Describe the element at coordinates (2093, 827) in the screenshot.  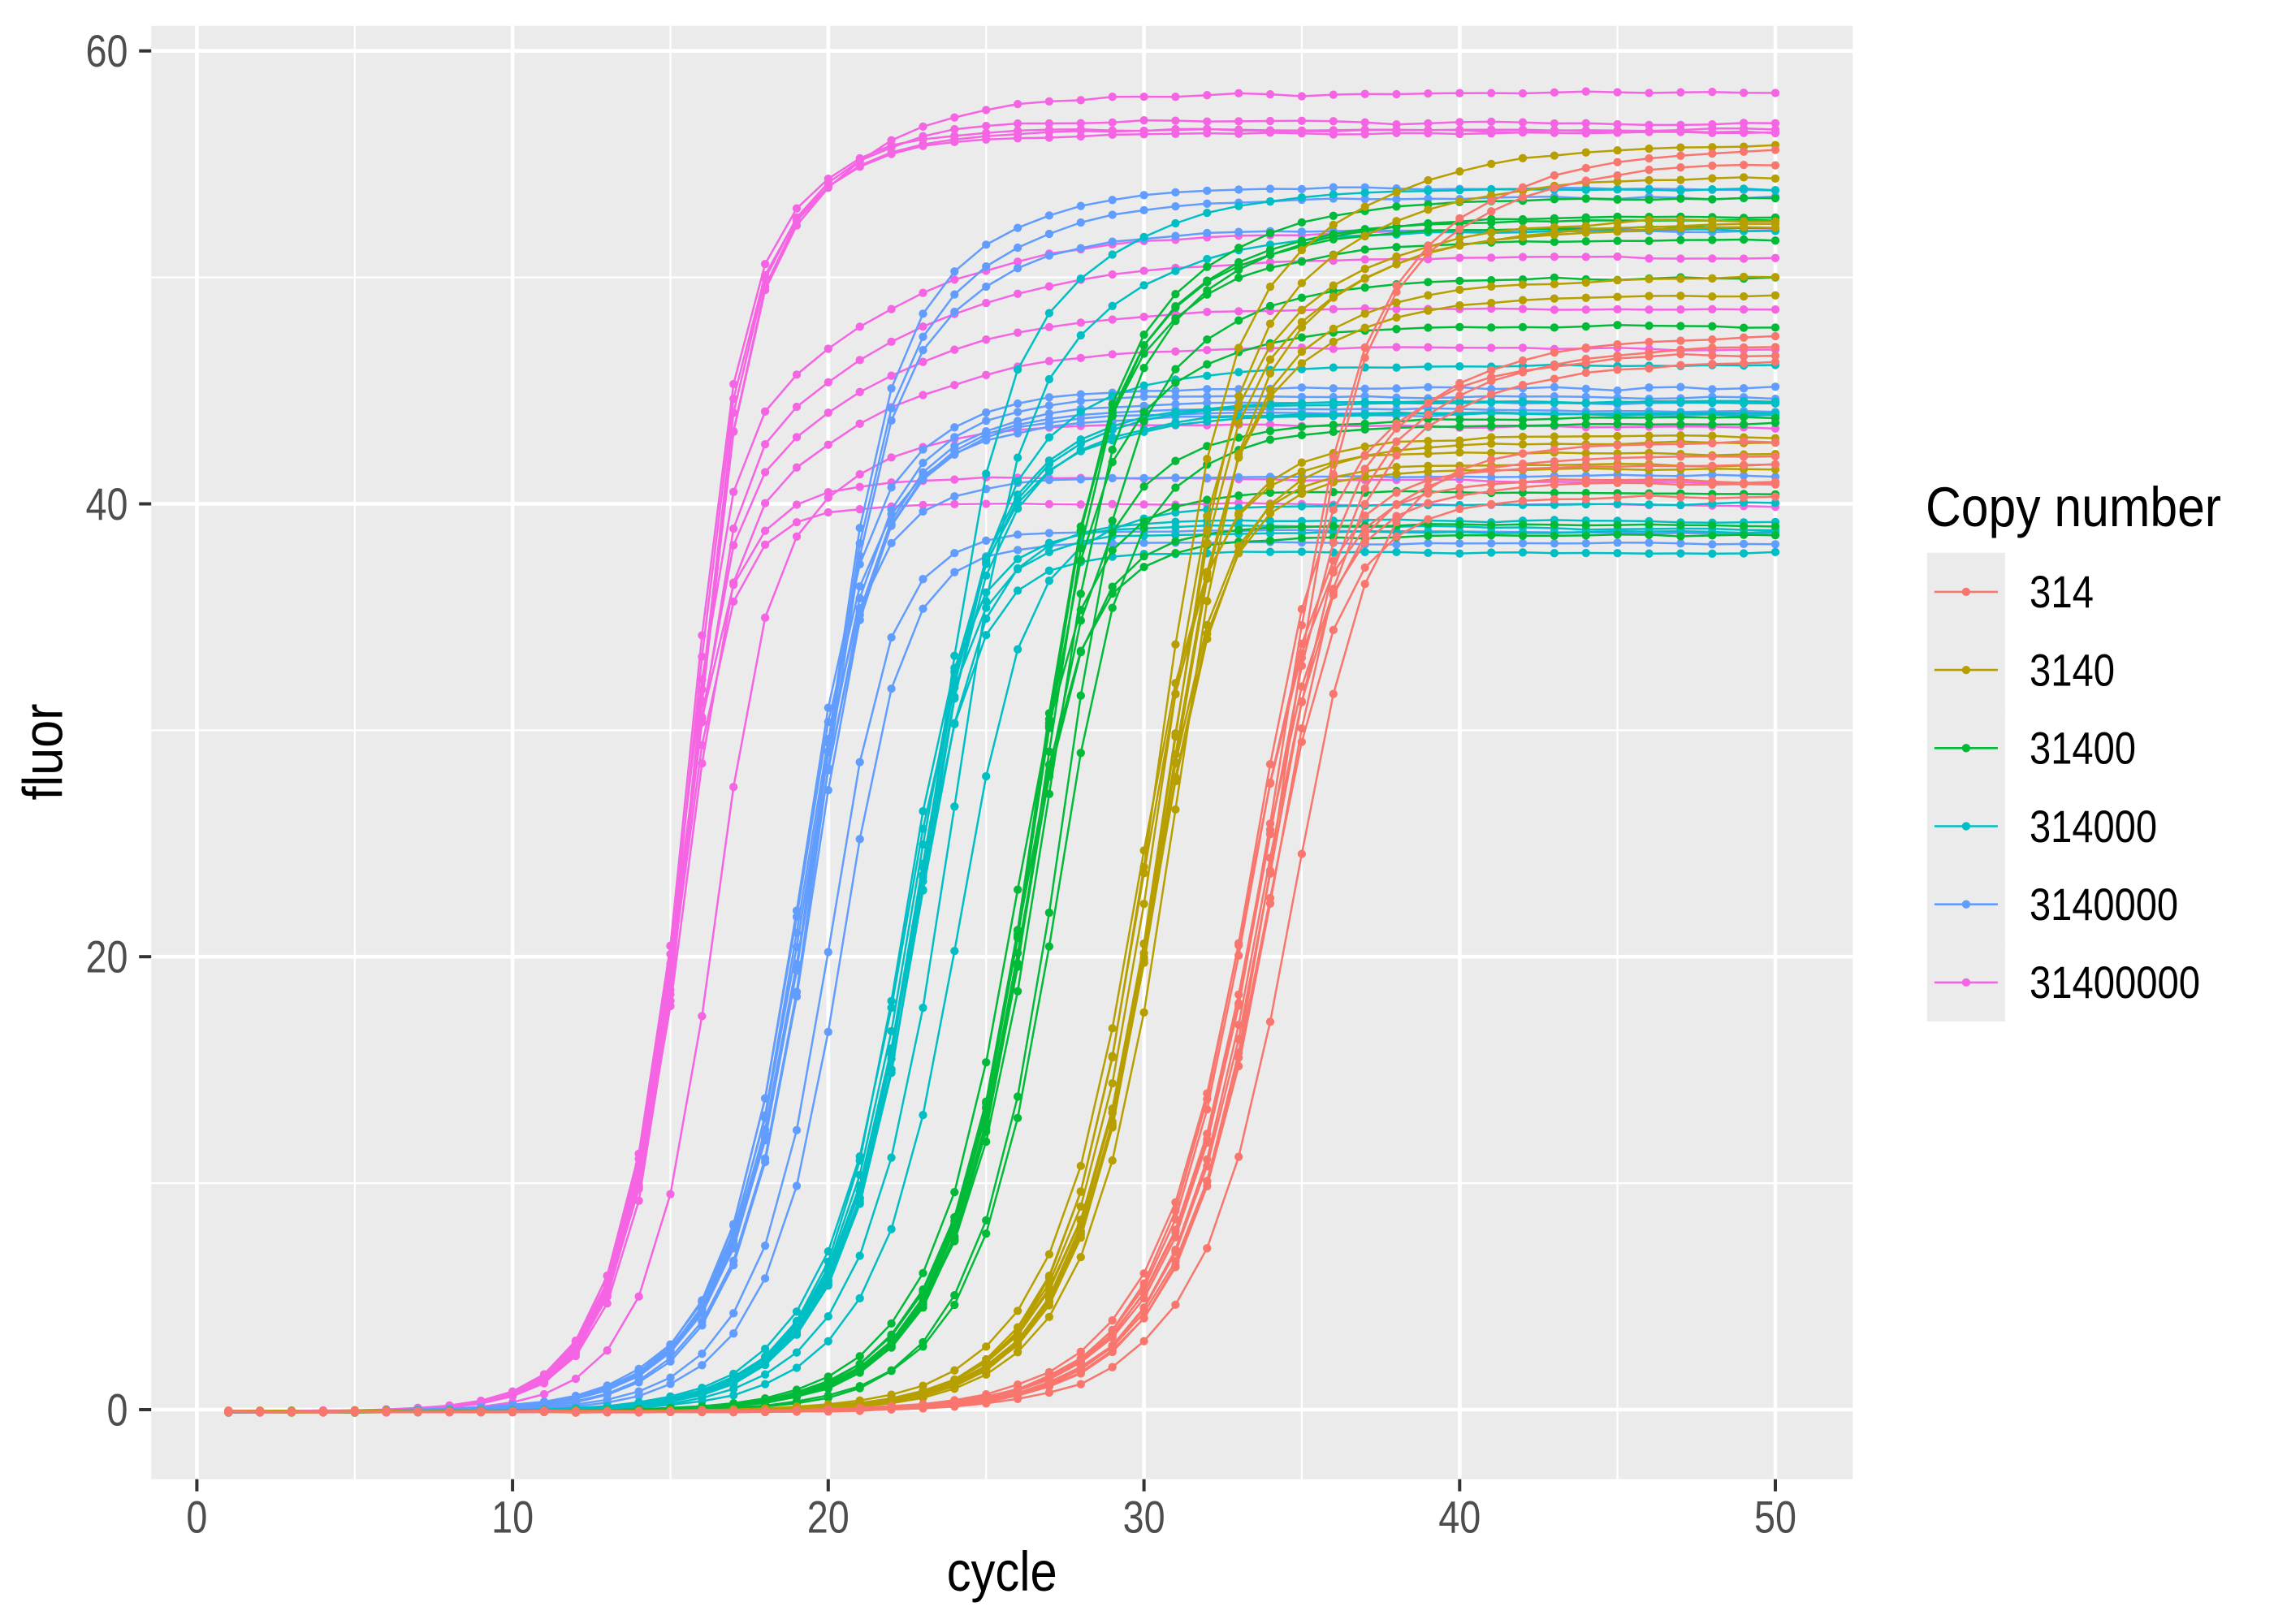
I see `svg-text: 314000` at that location.